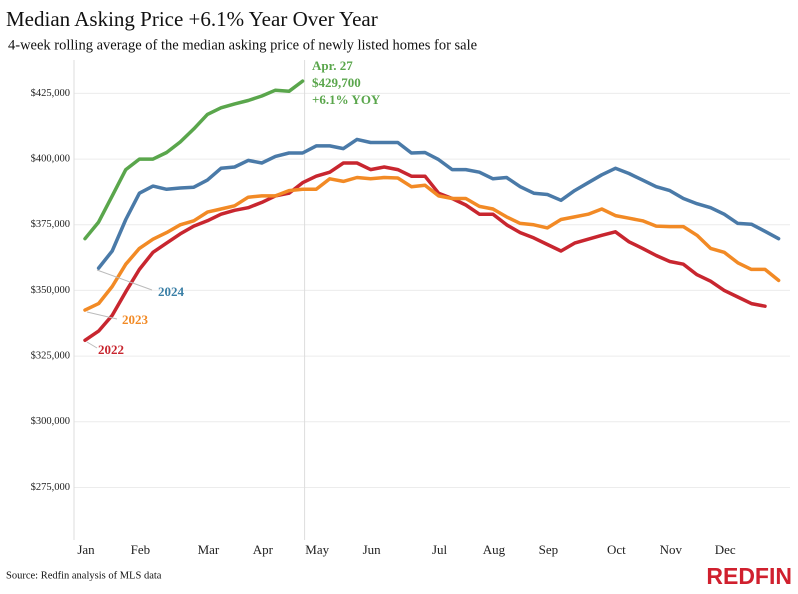  I want to click on source: Source: Redfin analysis of MLS data, so click(84, 575).